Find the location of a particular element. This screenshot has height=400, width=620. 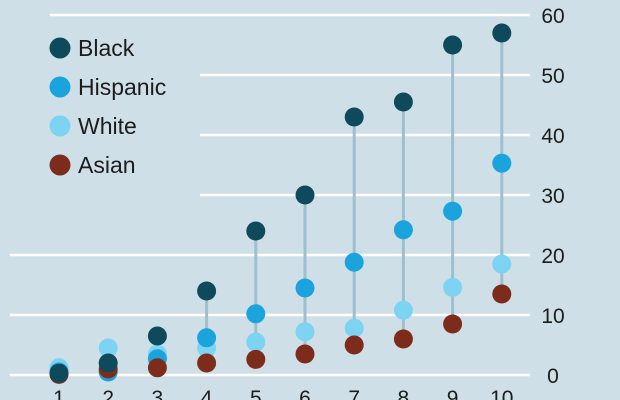

y-tick-label-30: 30 is located at coordinates (552, 196).